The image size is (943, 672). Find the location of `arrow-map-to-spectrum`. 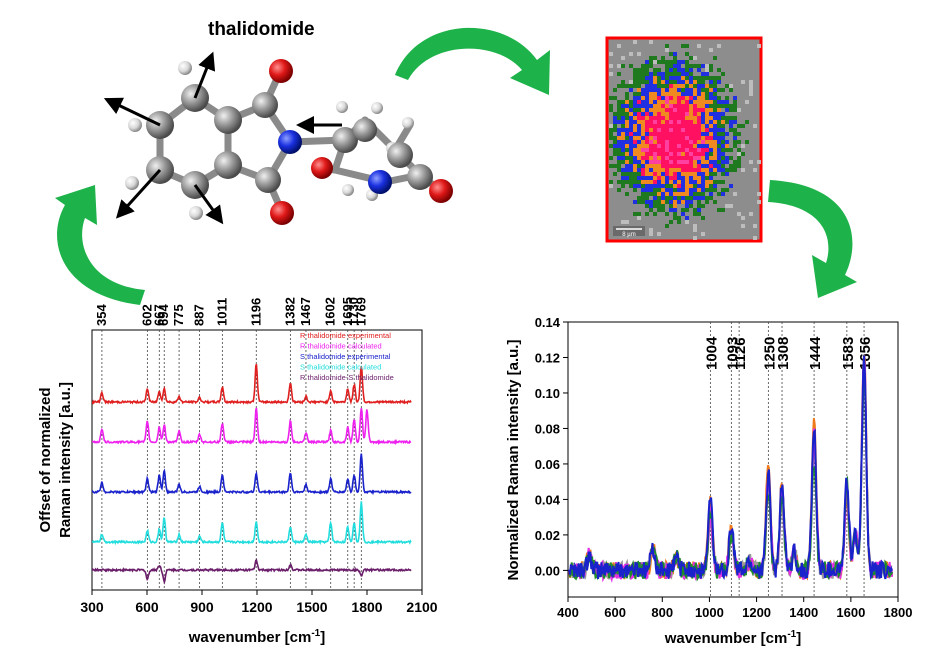

arrow-map-to-spectrum is located at coordinates (812, 239).